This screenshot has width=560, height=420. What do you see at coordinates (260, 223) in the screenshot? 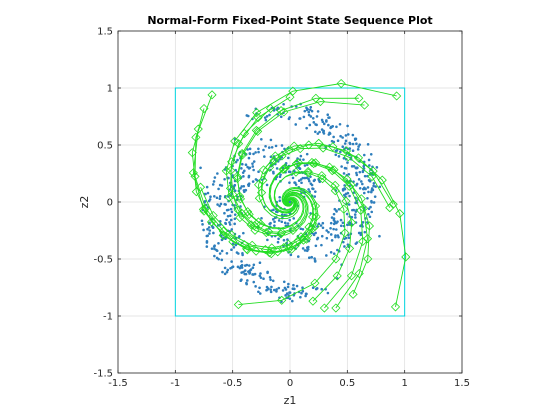
I see `trajectory` at bounding box center [260, 223].